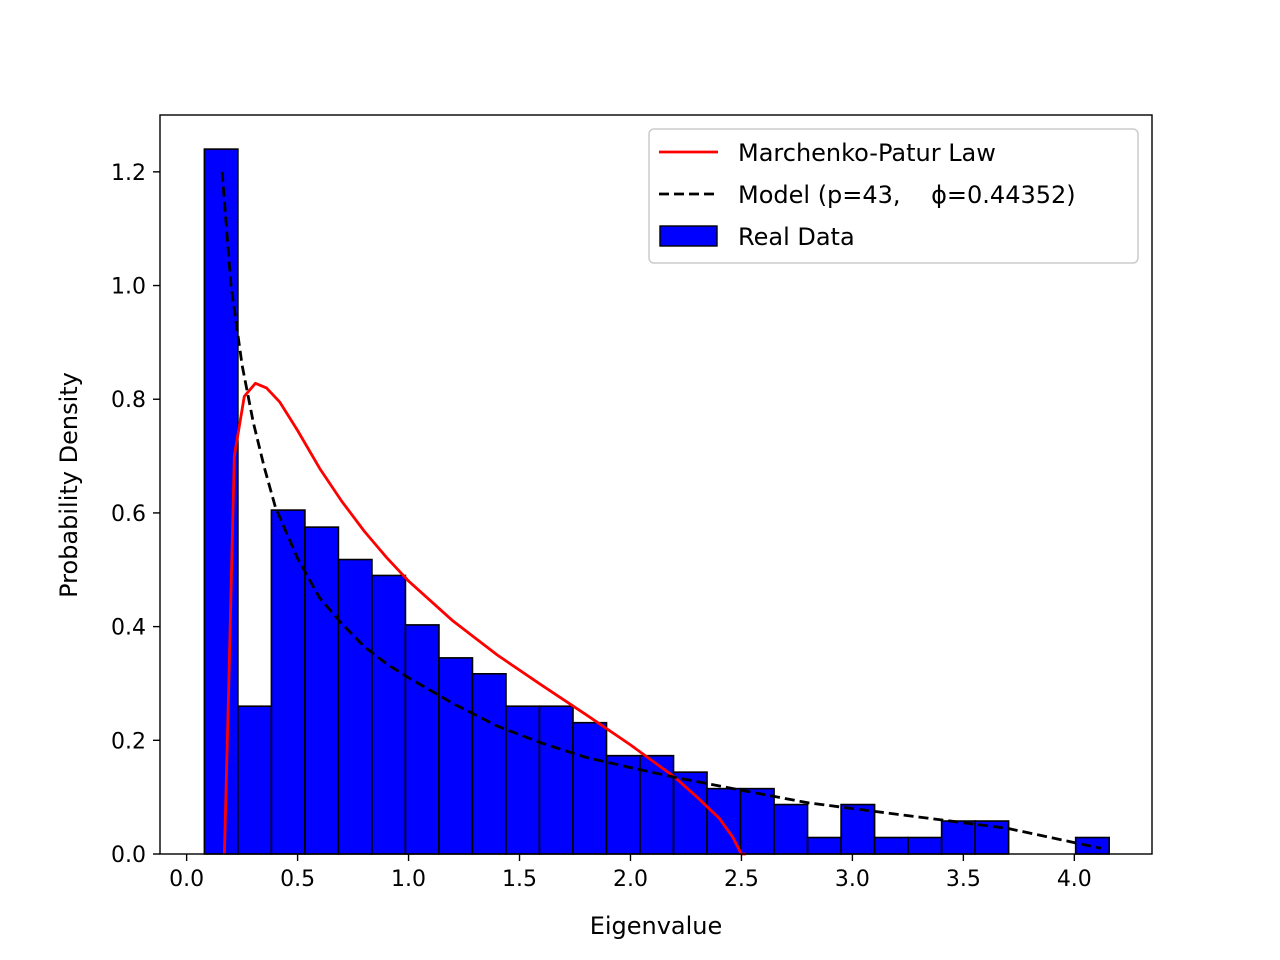 The image size is (1280, 960). Describe the element at coordinates (963, 879) in the screenshot. I see `x-tick-label: 3.5` at that location.